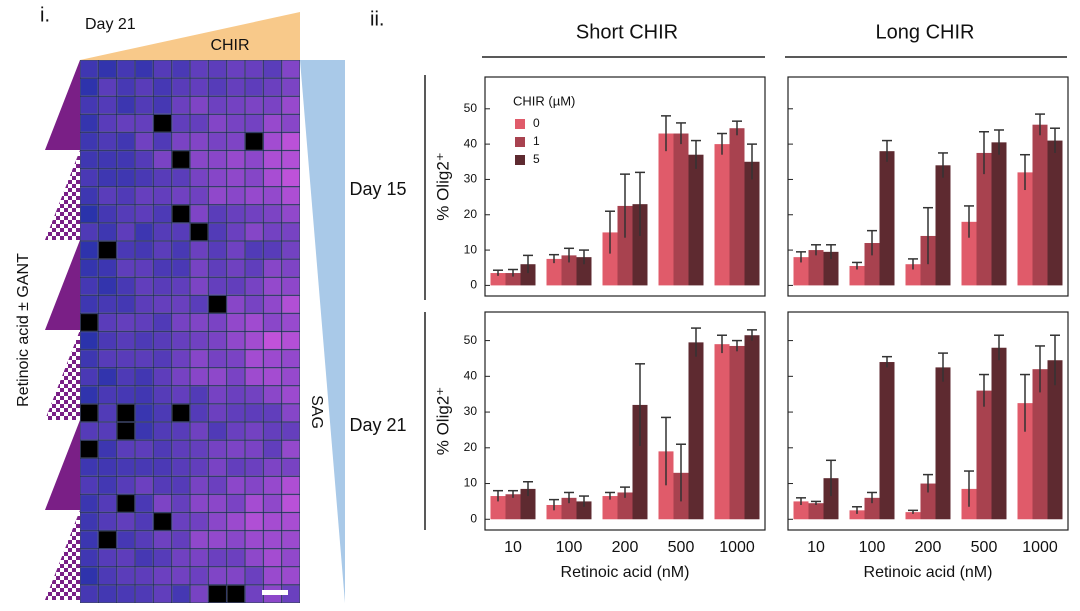 The height and width of the screenshot is (611, 1080). Describe the element at coordinates (377, 189) in the screenshot. I see `row-header: Day 15` at that location.